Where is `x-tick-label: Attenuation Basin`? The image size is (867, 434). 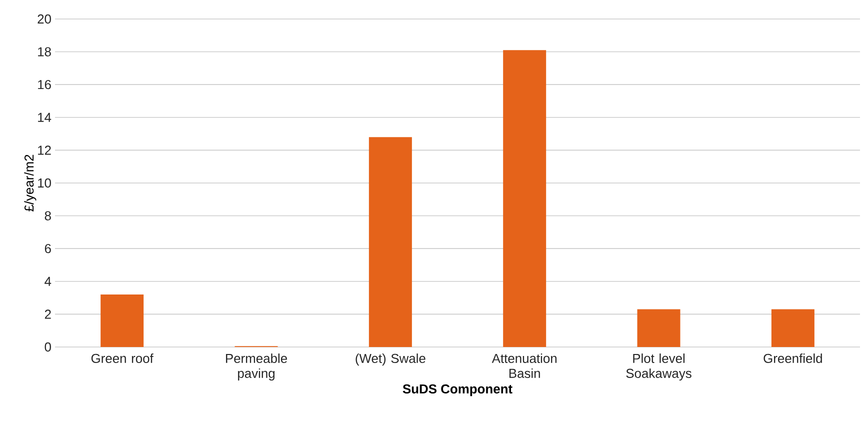
x-tick-label: Attenuation Basin is located at coordinates (524, 366).